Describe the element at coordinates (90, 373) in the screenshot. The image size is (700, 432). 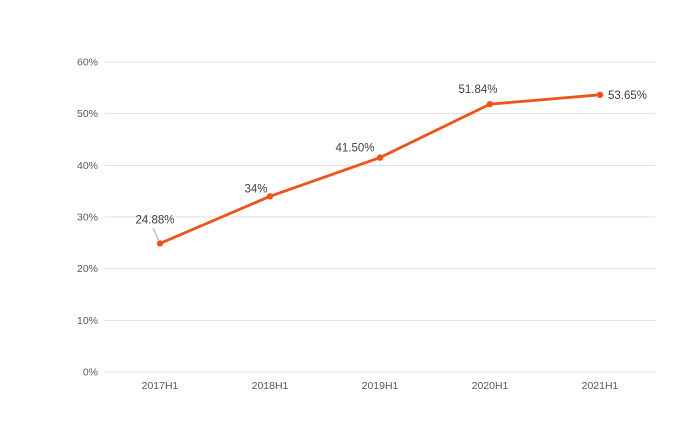
I see `y-axis-tick-label: 0%` at that location.